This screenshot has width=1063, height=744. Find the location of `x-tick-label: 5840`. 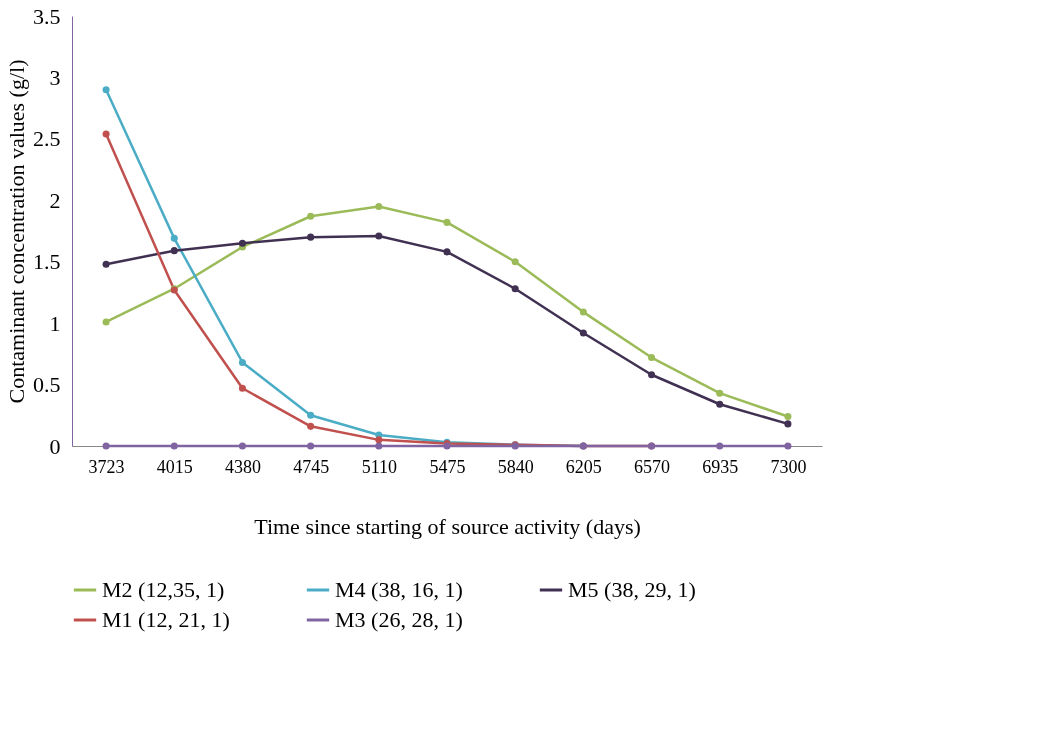

x-tick-label: 5840 is located at coordinates (515, 466).